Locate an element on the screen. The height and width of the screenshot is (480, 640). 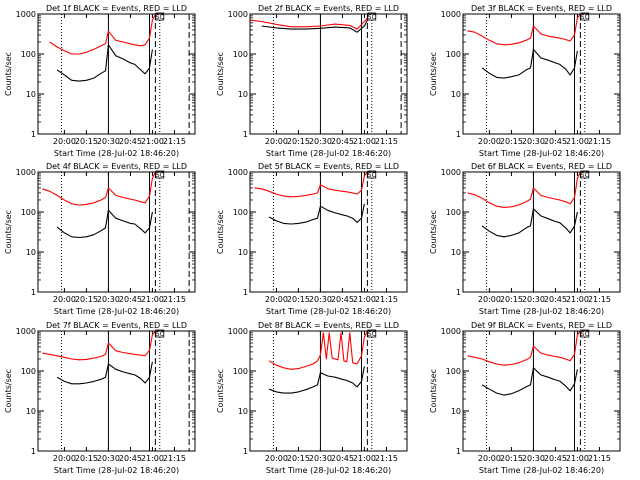
panel-title: Det 8f BLACK = Events, RED = LLD is located at coordinates (328, 325).